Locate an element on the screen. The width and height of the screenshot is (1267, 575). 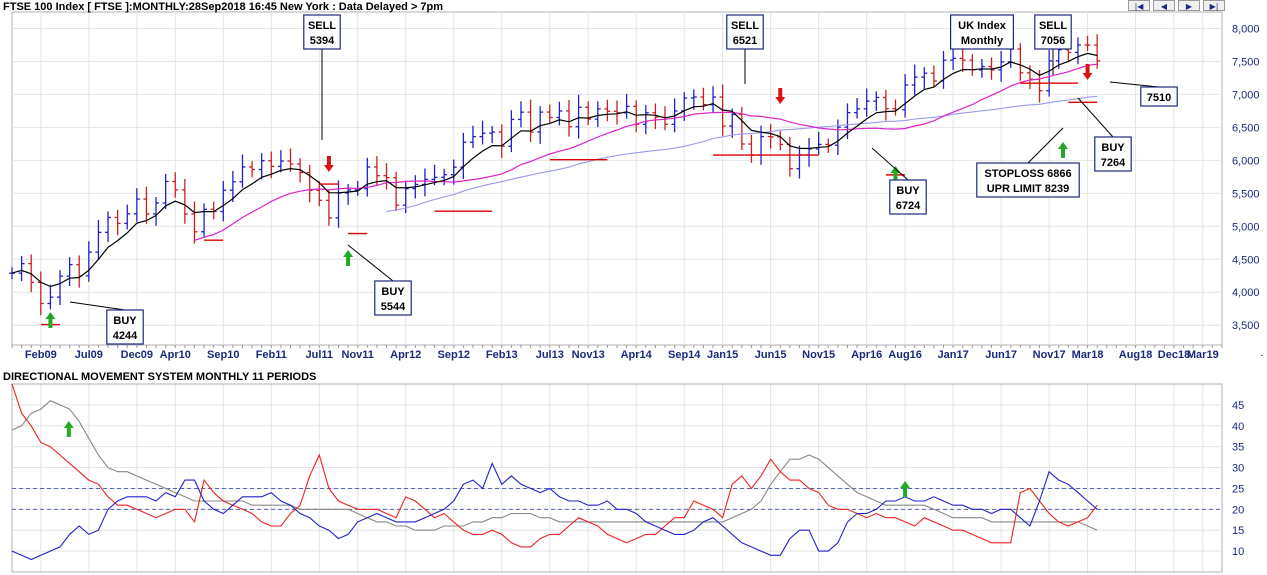
y-tick-label: 3,500 is located at coordinates (1246, 326).